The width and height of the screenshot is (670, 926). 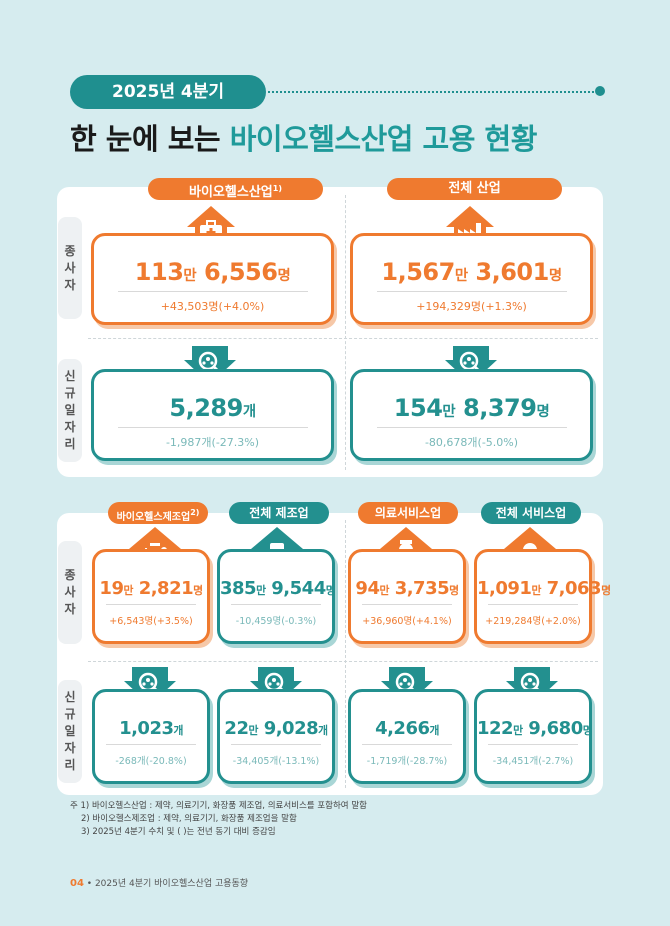 What do you see at coordinates (343, 338) in the screenshot?
I see `top-divider-h` at bounding box center [343, 338].